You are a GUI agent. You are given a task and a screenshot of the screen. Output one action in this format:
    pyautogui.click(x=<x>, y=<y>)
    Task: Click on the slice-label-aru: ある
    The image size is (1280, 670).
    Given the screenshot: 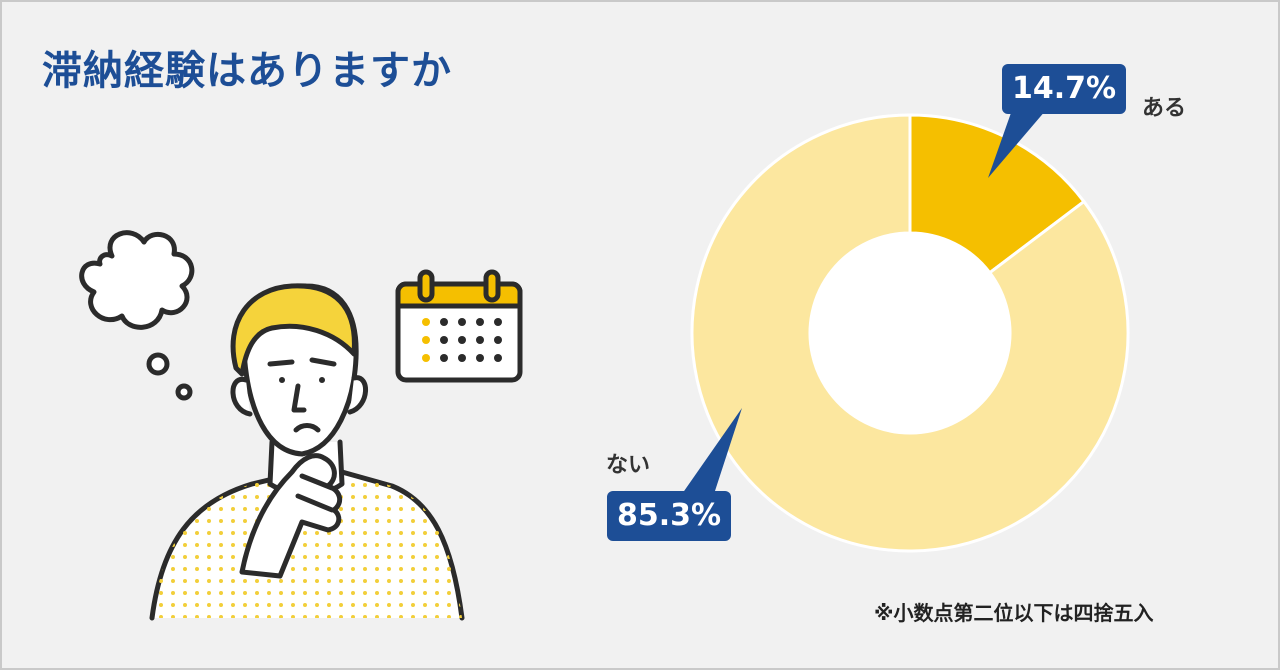 What is the action you would take?
    pyautogui.click(x=1164, y=108)
    